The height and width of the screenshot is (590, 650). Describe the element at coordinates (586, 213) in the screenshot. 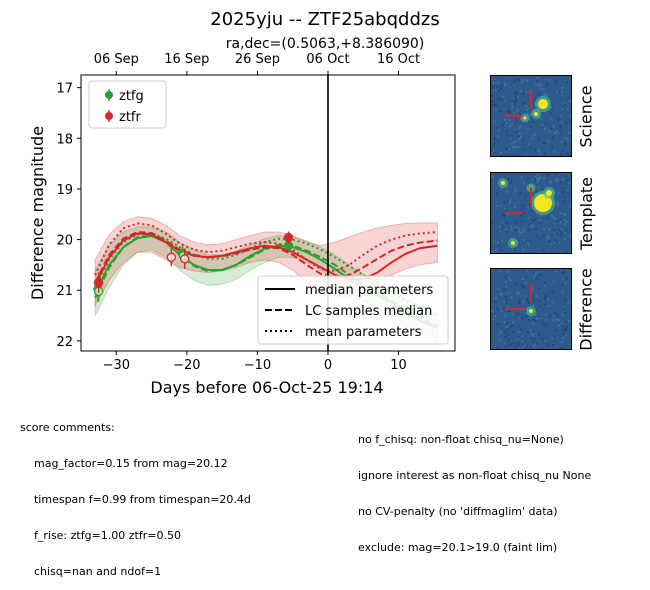

I see `template-label-wrap: Template` at that location.